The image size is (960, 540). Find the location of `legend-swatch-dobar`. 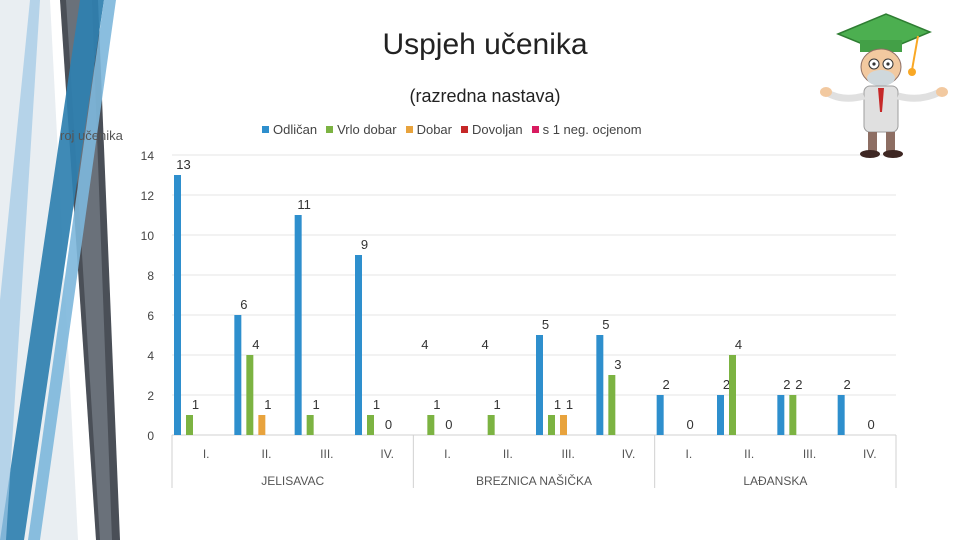

legend-swatch-dobar is located at coordinates (409, 129).